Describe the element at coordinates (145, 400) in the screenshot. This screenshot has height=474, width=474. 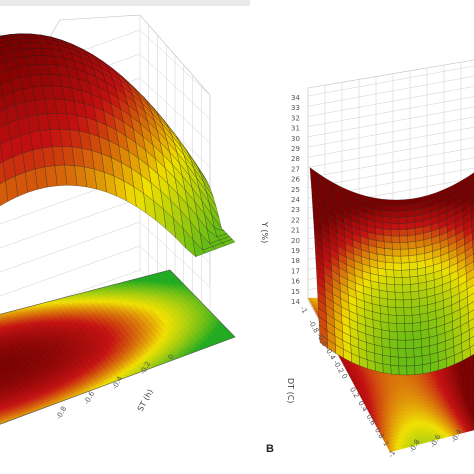
I see `plot-a-x-axis-label: ST (h)` at that location.